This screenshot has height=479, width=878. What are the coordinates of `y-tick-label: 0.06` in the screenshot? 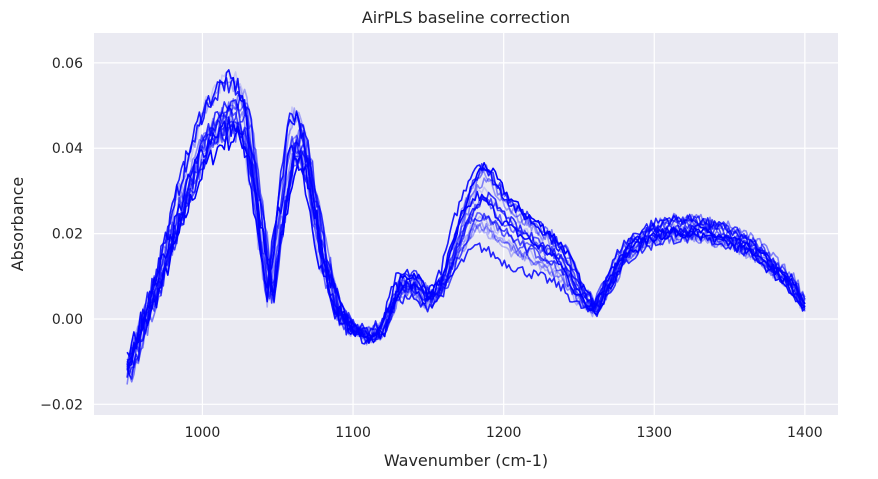 It's located at (67, 64).